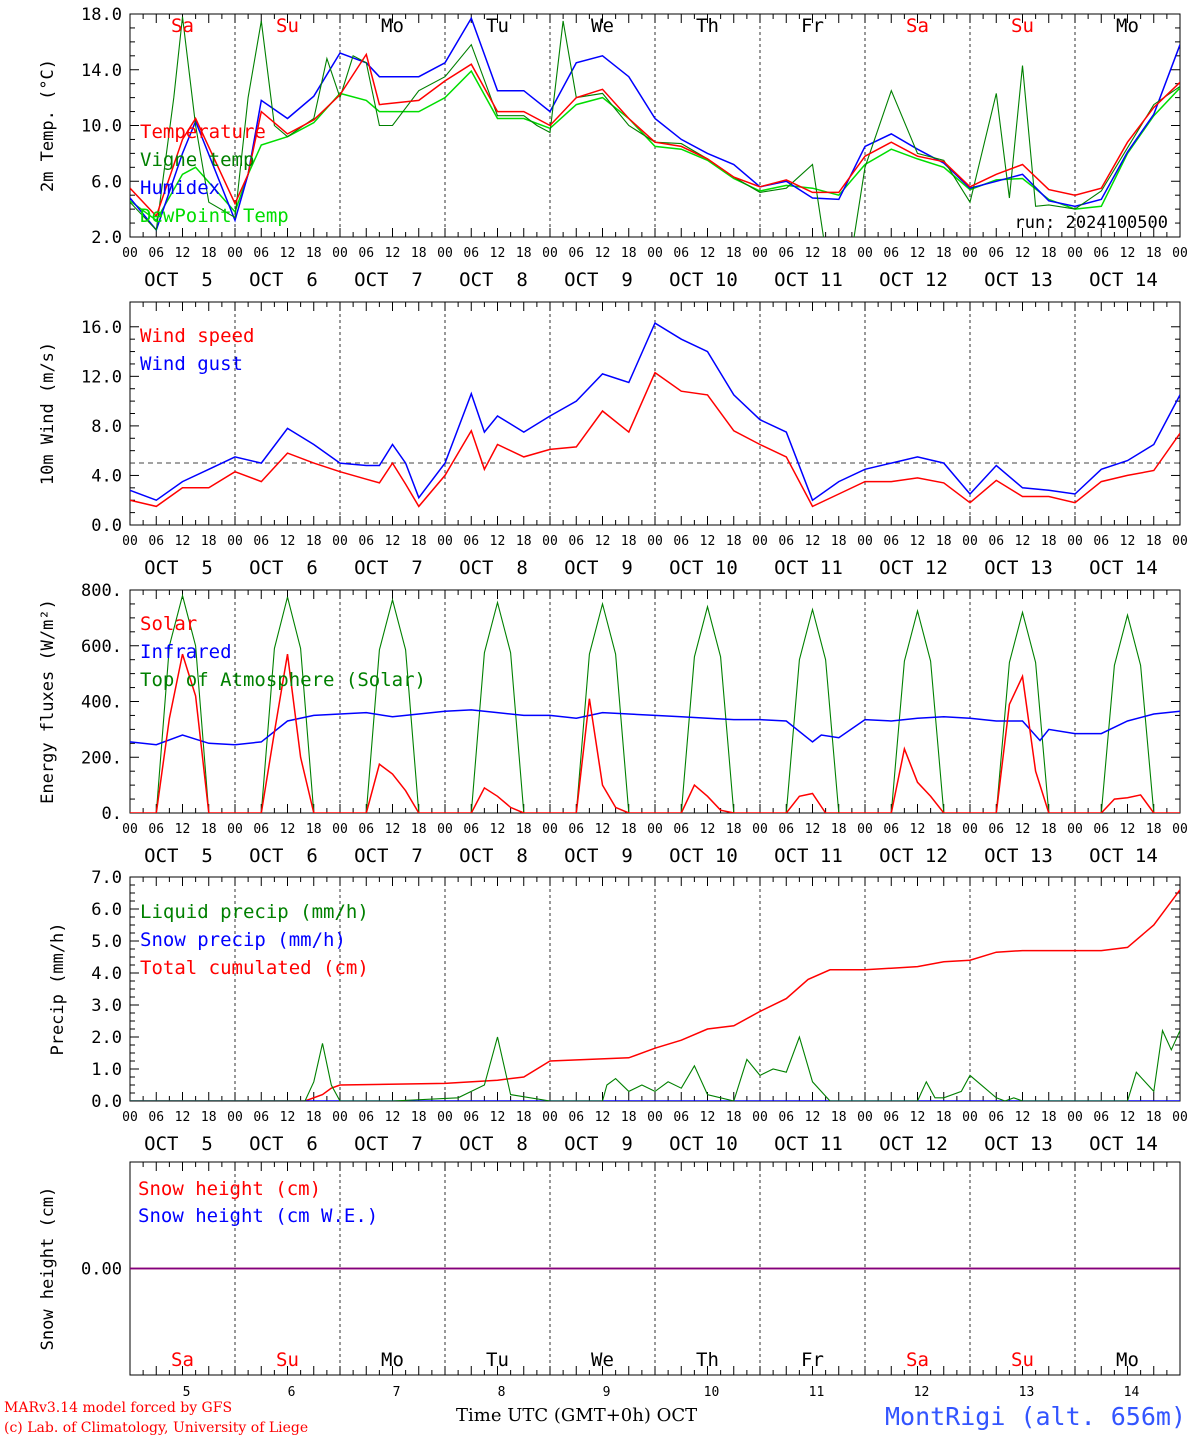 The width and height of the screenshot is (1194, 1440). I want to click on weekday-label: Fr, so click(812, 26).